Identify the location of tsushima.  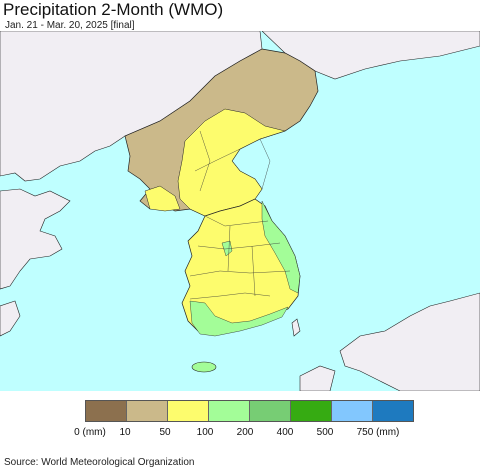
(296, 327).